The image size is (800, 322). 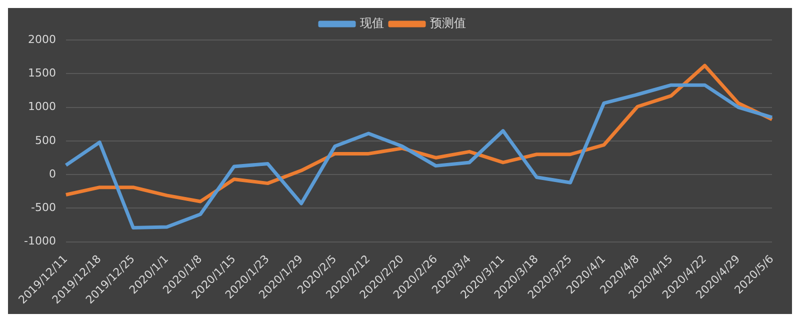 What do you see at coordinates (372, 23) in the screenshot?
I see `legend-label: 现值` at bounding box center [372, 23].